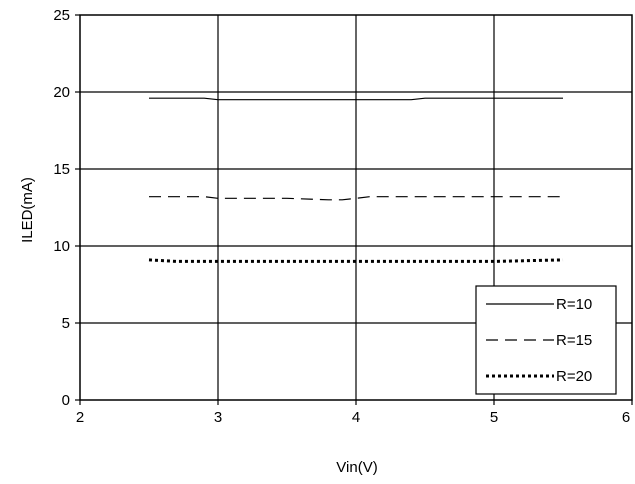  I want to click on y-tick-label: 0, so click(66, 400).